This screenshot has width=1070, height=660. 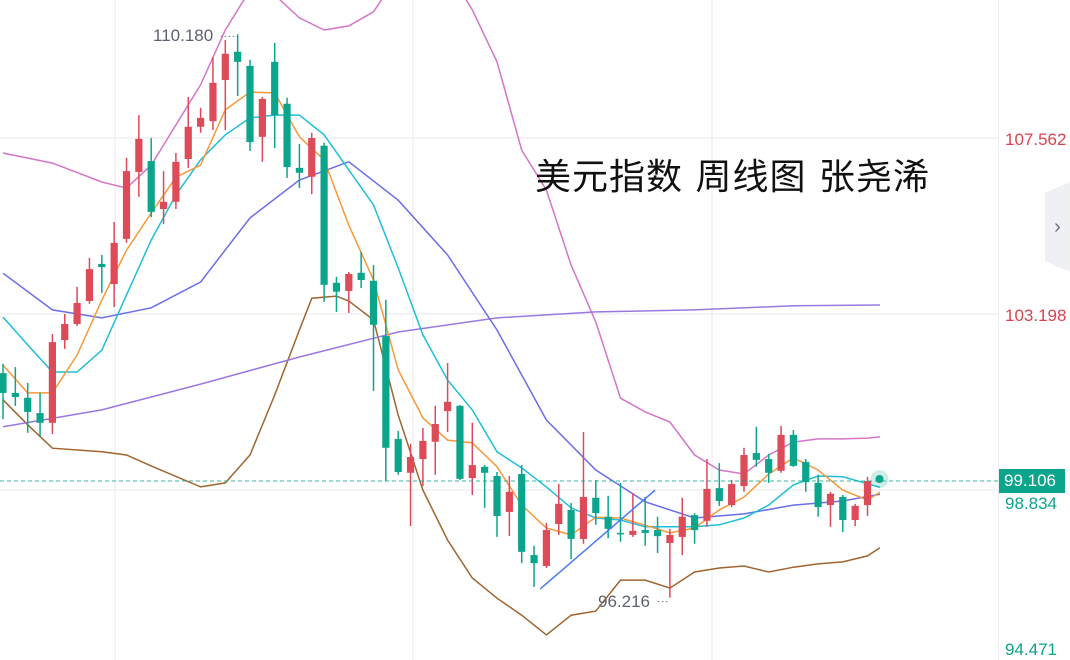 I want to click on chevron-right-icon: ›, so click(x=1057, y=226).